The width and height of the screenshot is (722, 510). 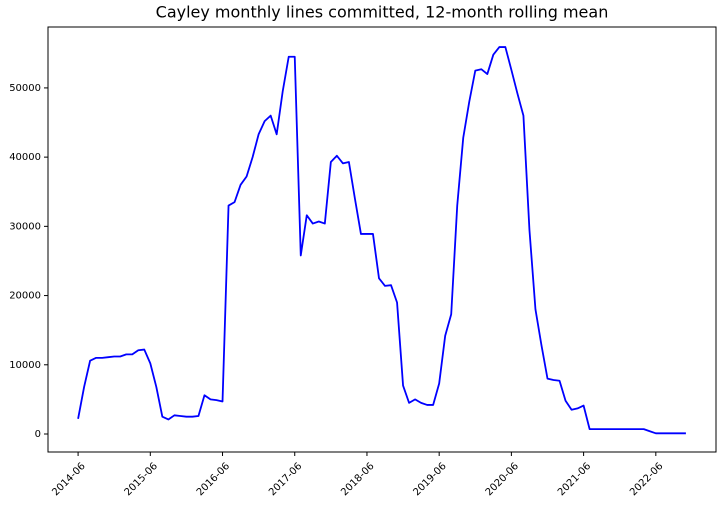 What do you see at coordinates (25, 157) in the screenshot?
I see `y-tick-label: 40000` at bounding box center [25, 157].